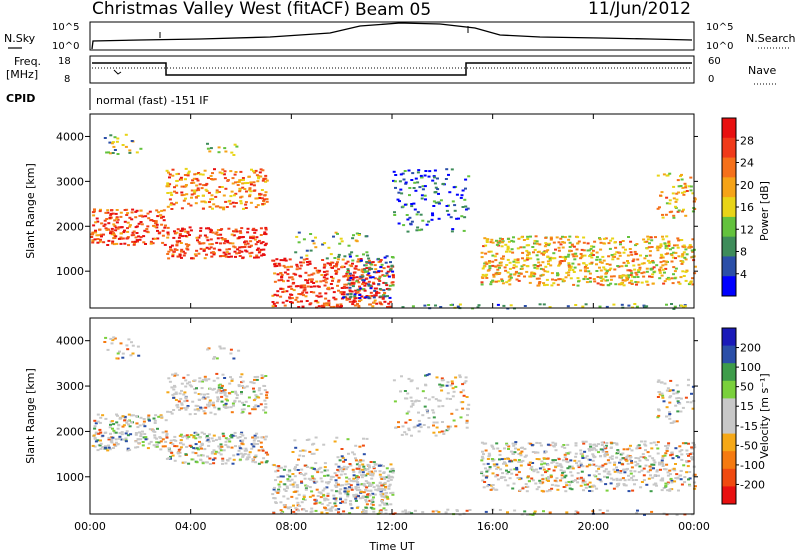 The height and width of the screenshot is (554, 800). Describe the element at coordinates (729, 372) in the screenshot. I see `colorbar-swatch` at that location.